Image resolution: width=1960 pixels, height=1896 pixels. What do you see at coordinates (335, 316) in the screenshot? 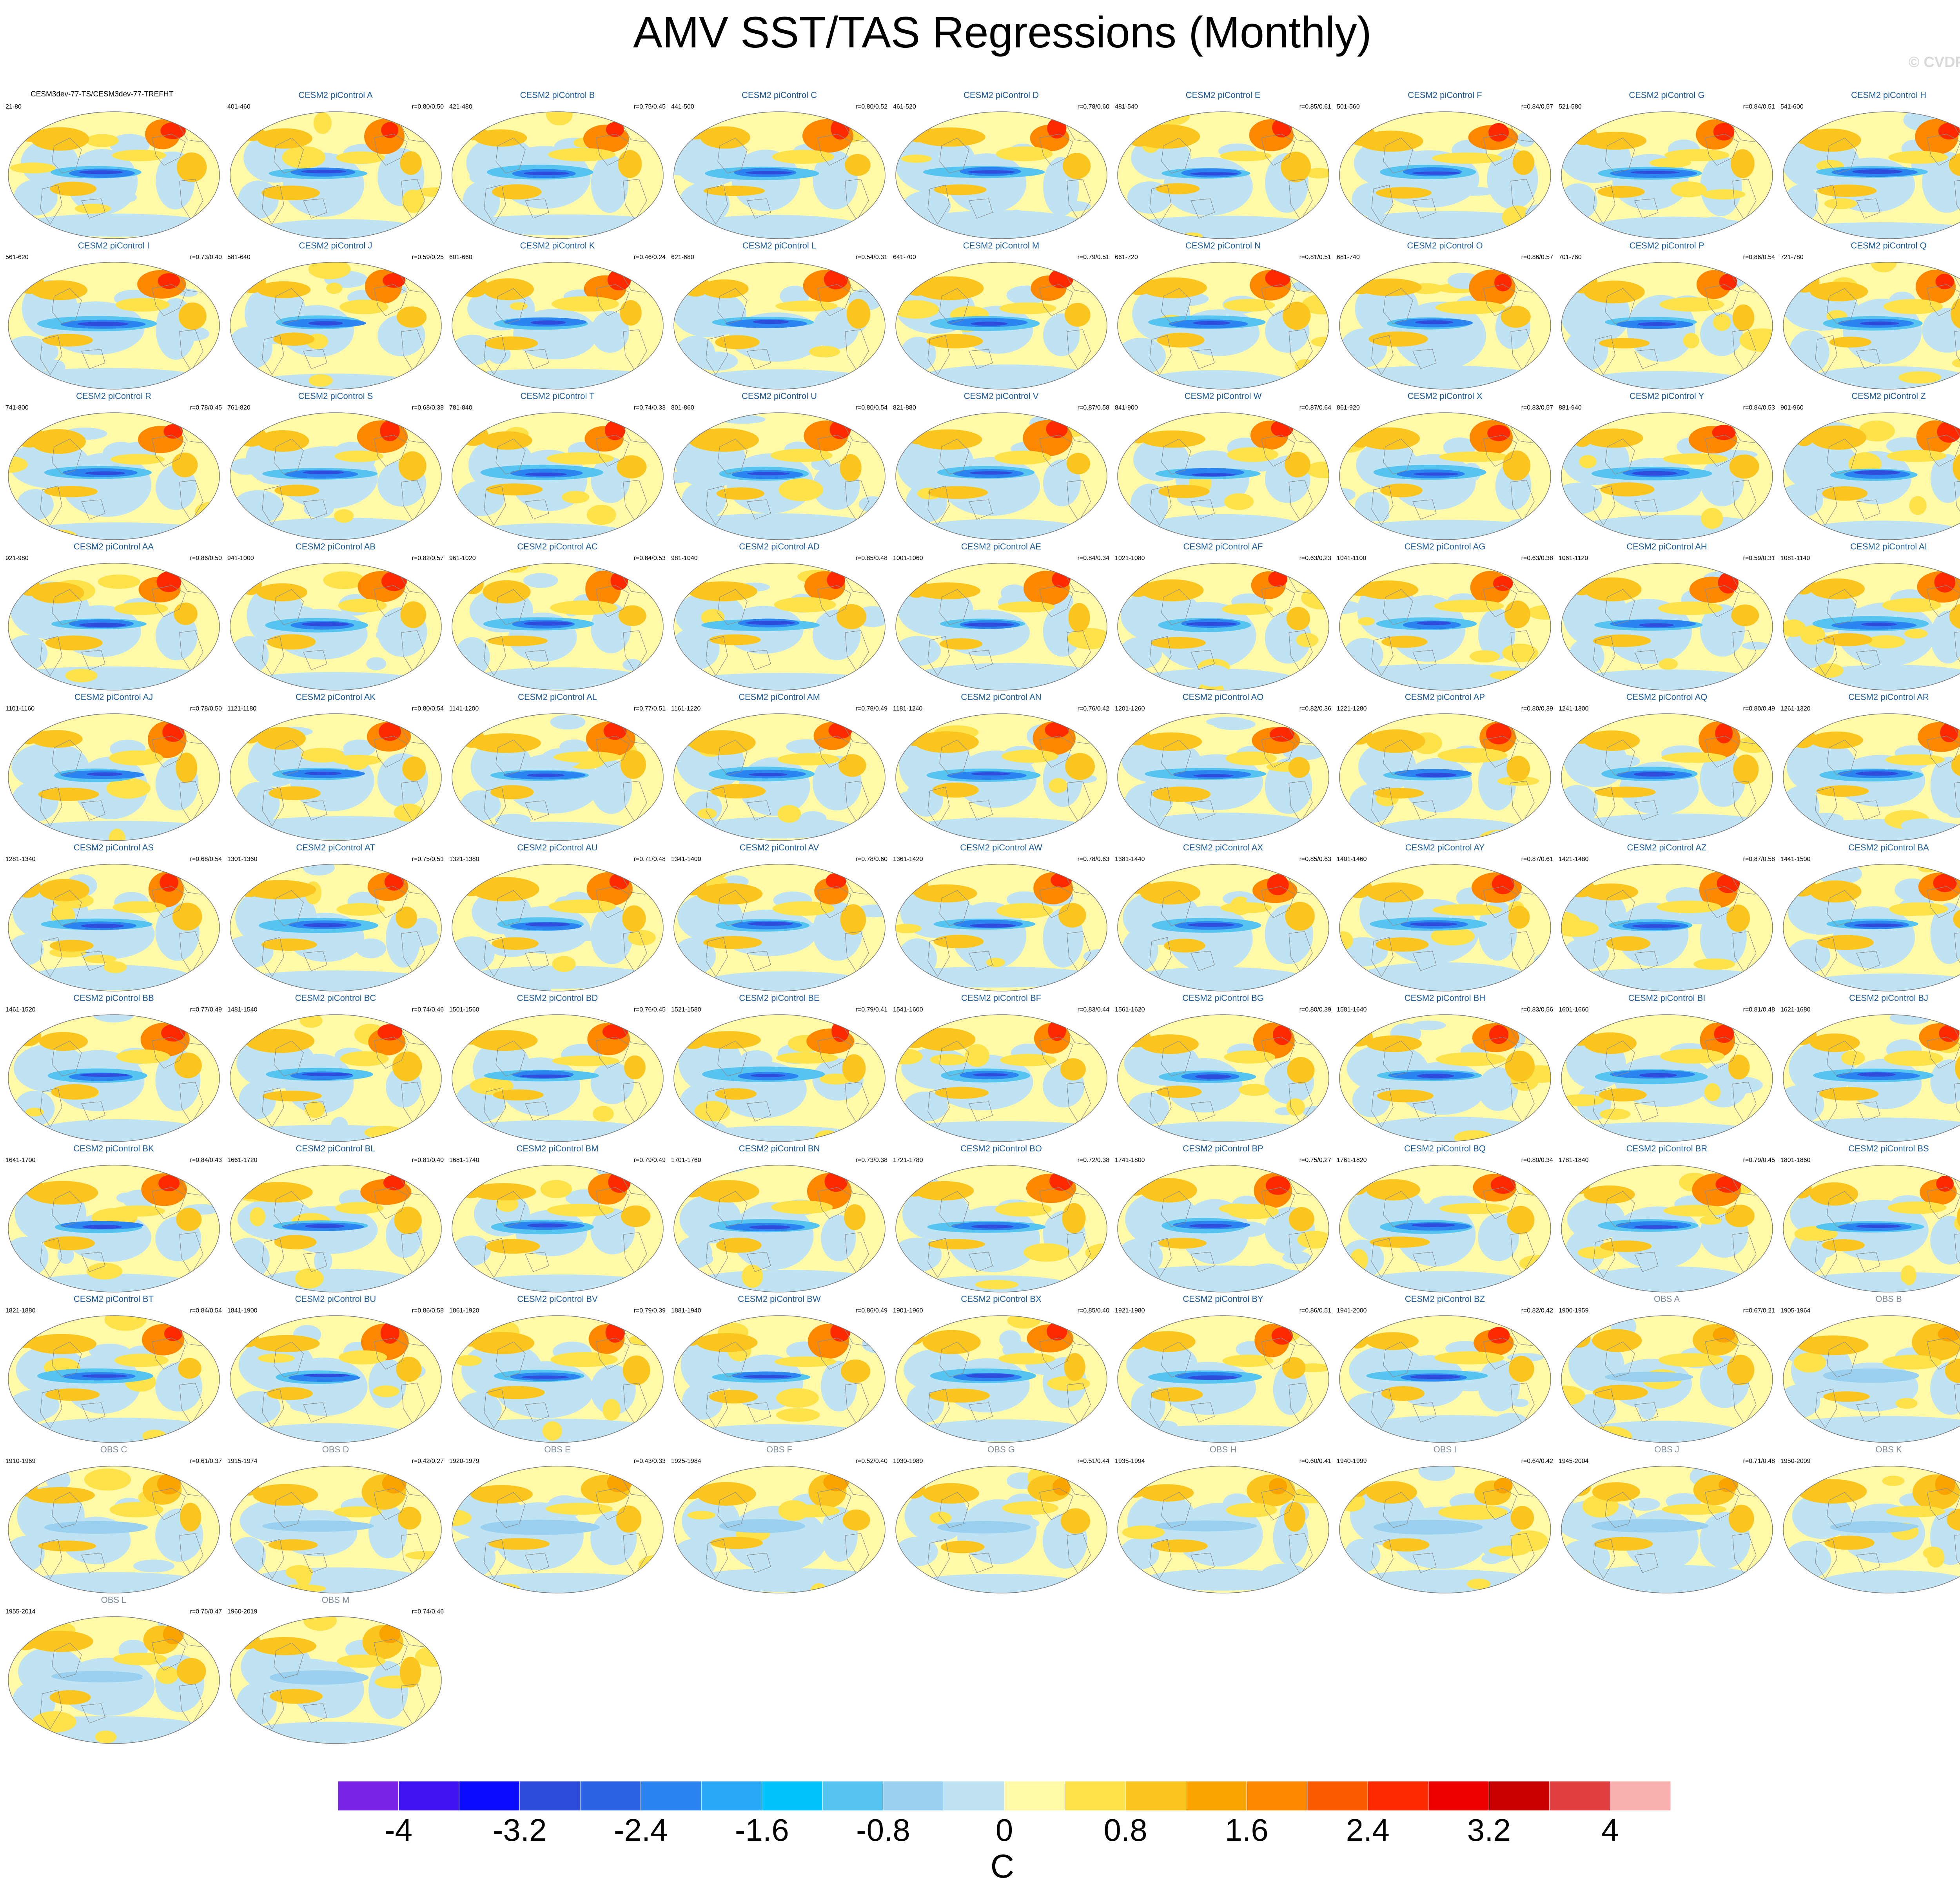
I see `map-panel: CESM2 piControl J 581-640 r=0.59/0.25` at bounding box center [335, 316].